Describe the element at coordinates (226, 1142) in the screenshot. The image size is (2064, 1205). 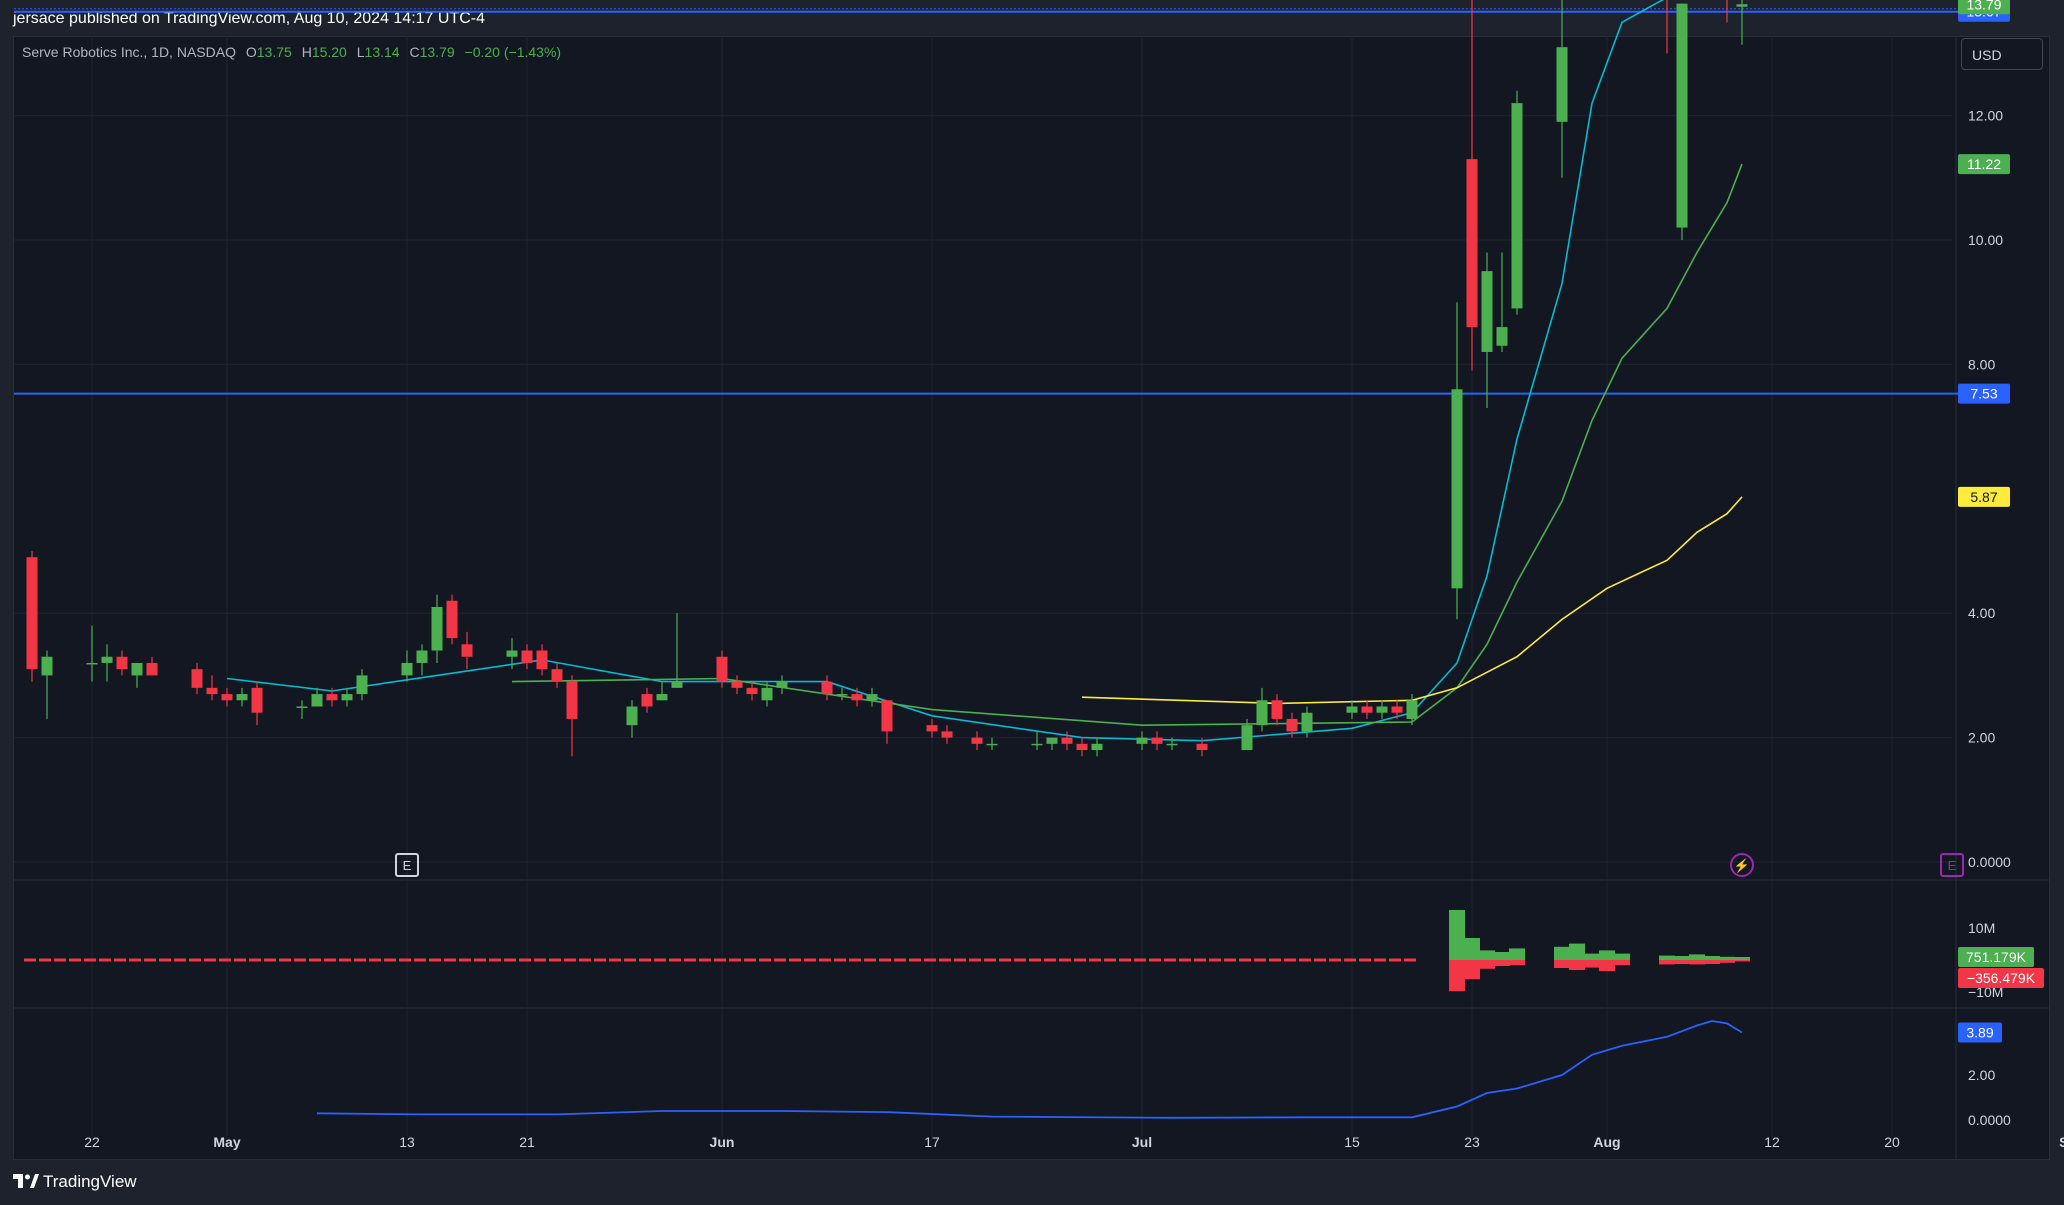
I see `x-tick-label: May` at that location.